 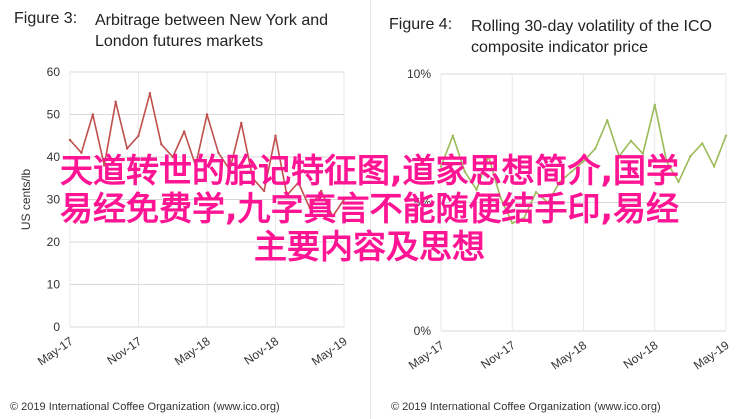 What do you see at coordinates (423, 203) in the screenshot?
I see `y-tick-label: 5%` at bounding box center [423, 203].